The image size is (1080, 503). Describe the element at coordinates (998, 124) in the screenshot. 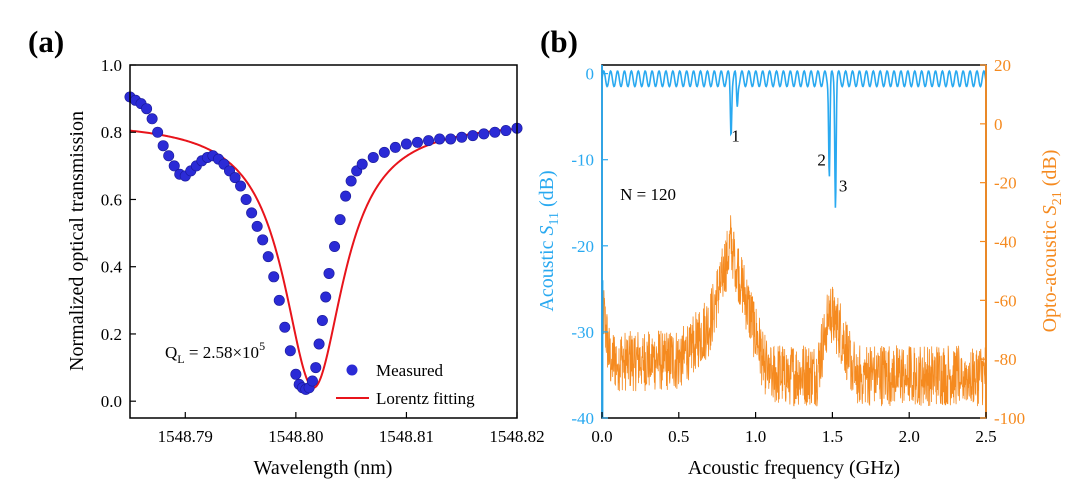

I see `y-right-tick-label: 0` at that location.